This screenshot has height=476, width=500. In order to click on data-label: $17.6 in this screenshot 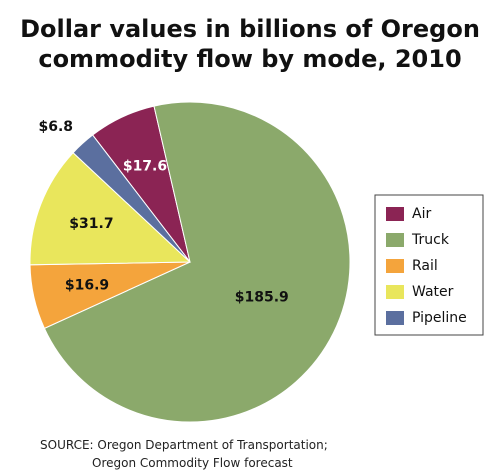, I will do `click(145, 166)`.